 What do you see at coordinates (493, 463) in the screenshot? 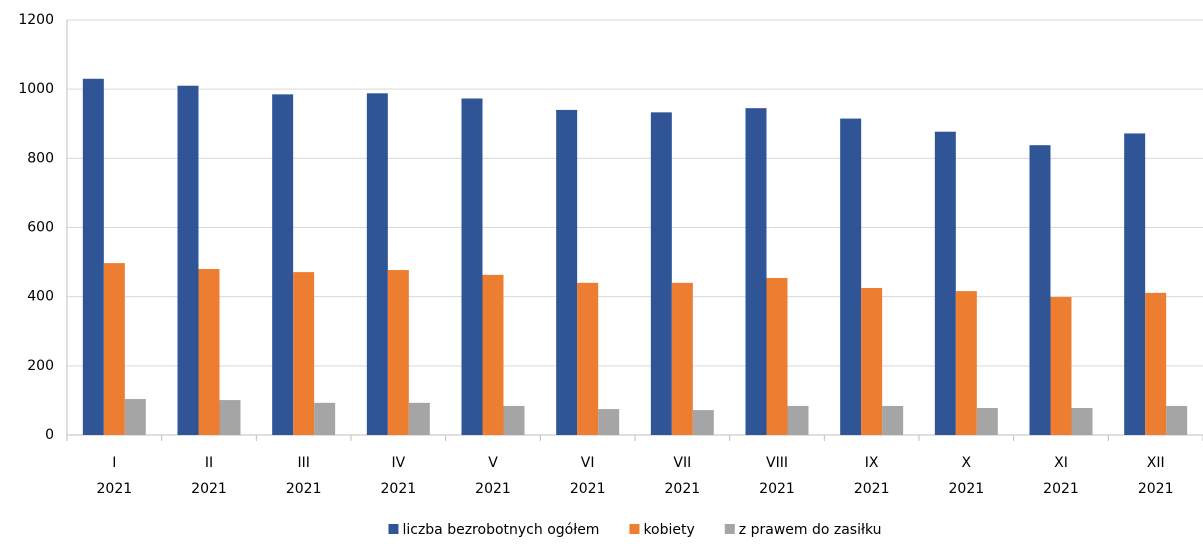
I see `x-tick-label: V` at bounding box center [493, 463].